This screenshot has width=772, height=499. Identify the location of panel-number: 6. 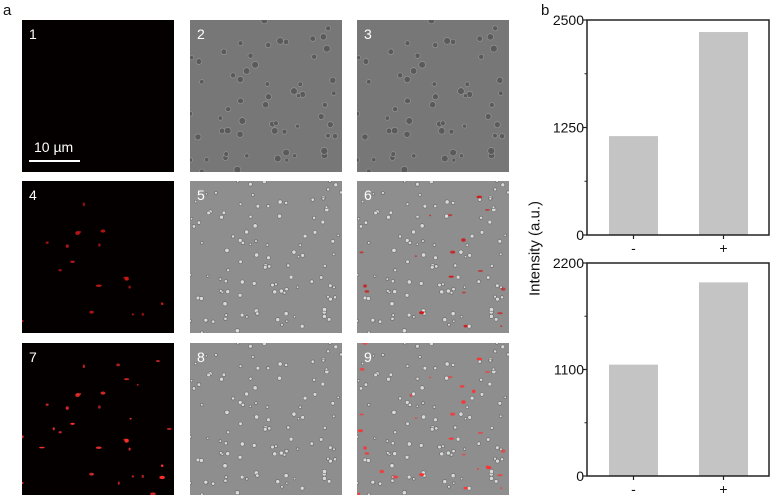
(368, 195).